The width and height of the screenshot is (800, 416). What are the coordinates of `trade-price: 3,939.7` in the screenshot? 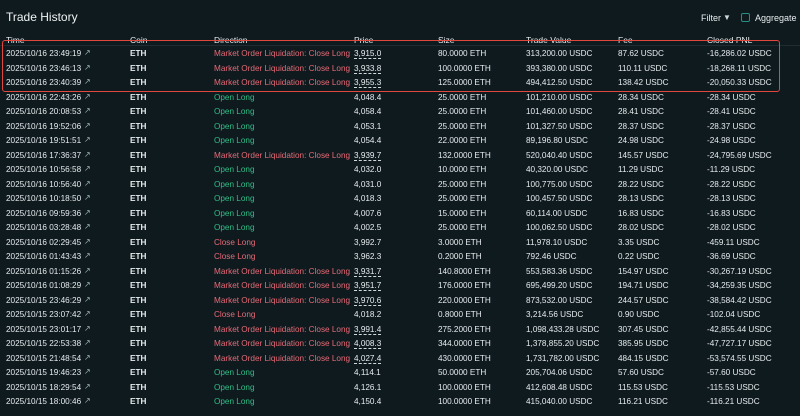 It's located at (368, 155).